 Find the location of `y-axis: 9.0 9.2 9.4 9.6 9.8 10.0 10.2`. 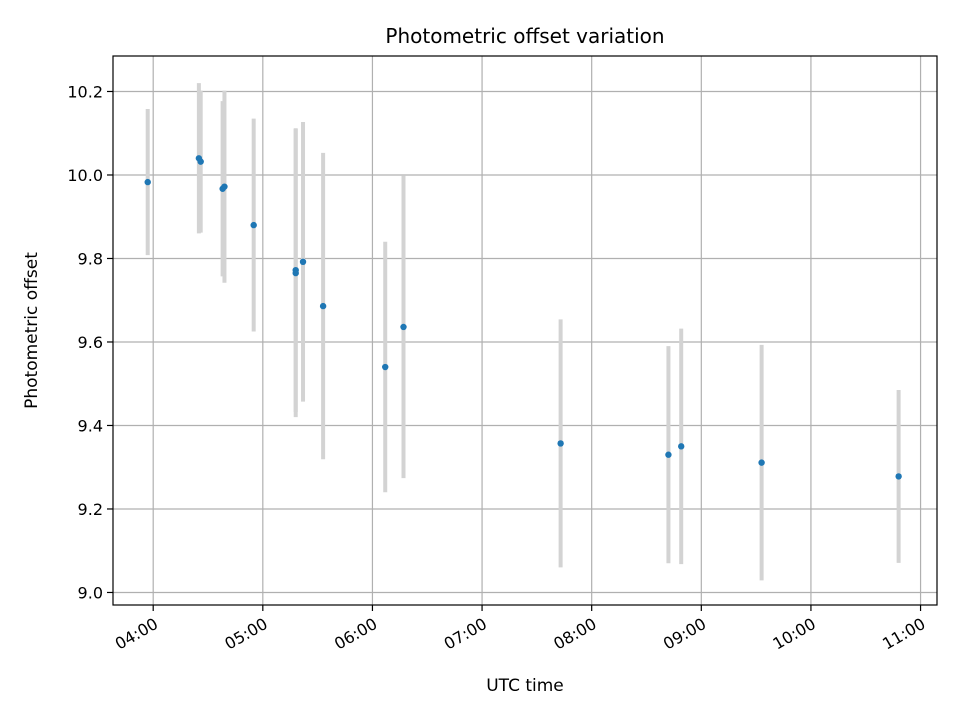

y-axis: 9.0 9.2 9.4 9.6 9.8 10.0 10.2 is located at coordinates (90, 342).